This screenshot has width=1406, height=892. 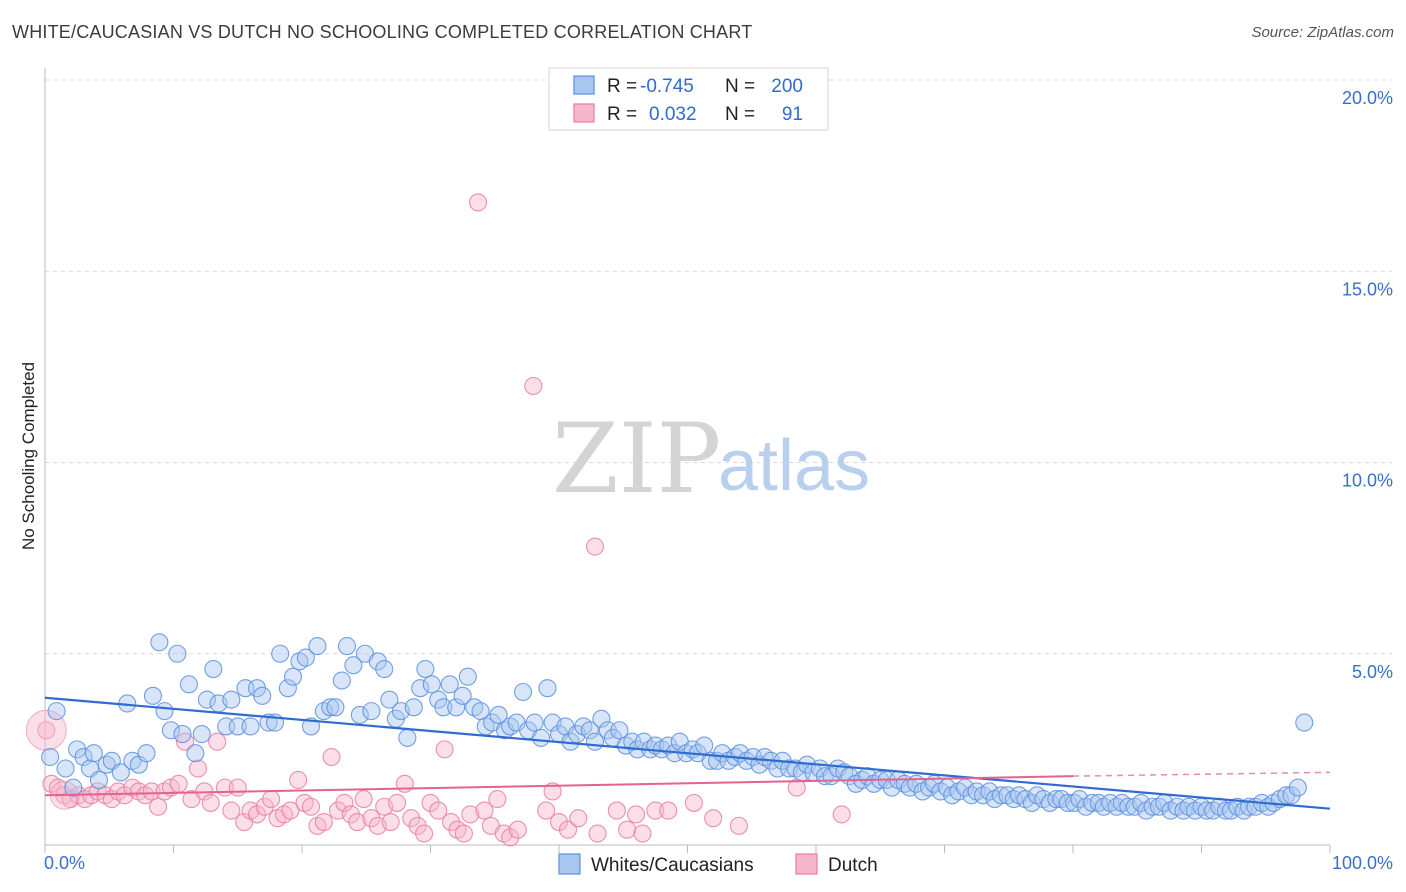 I want to click on legend-r-value-white: -0.745, so click(x=667, y=86).